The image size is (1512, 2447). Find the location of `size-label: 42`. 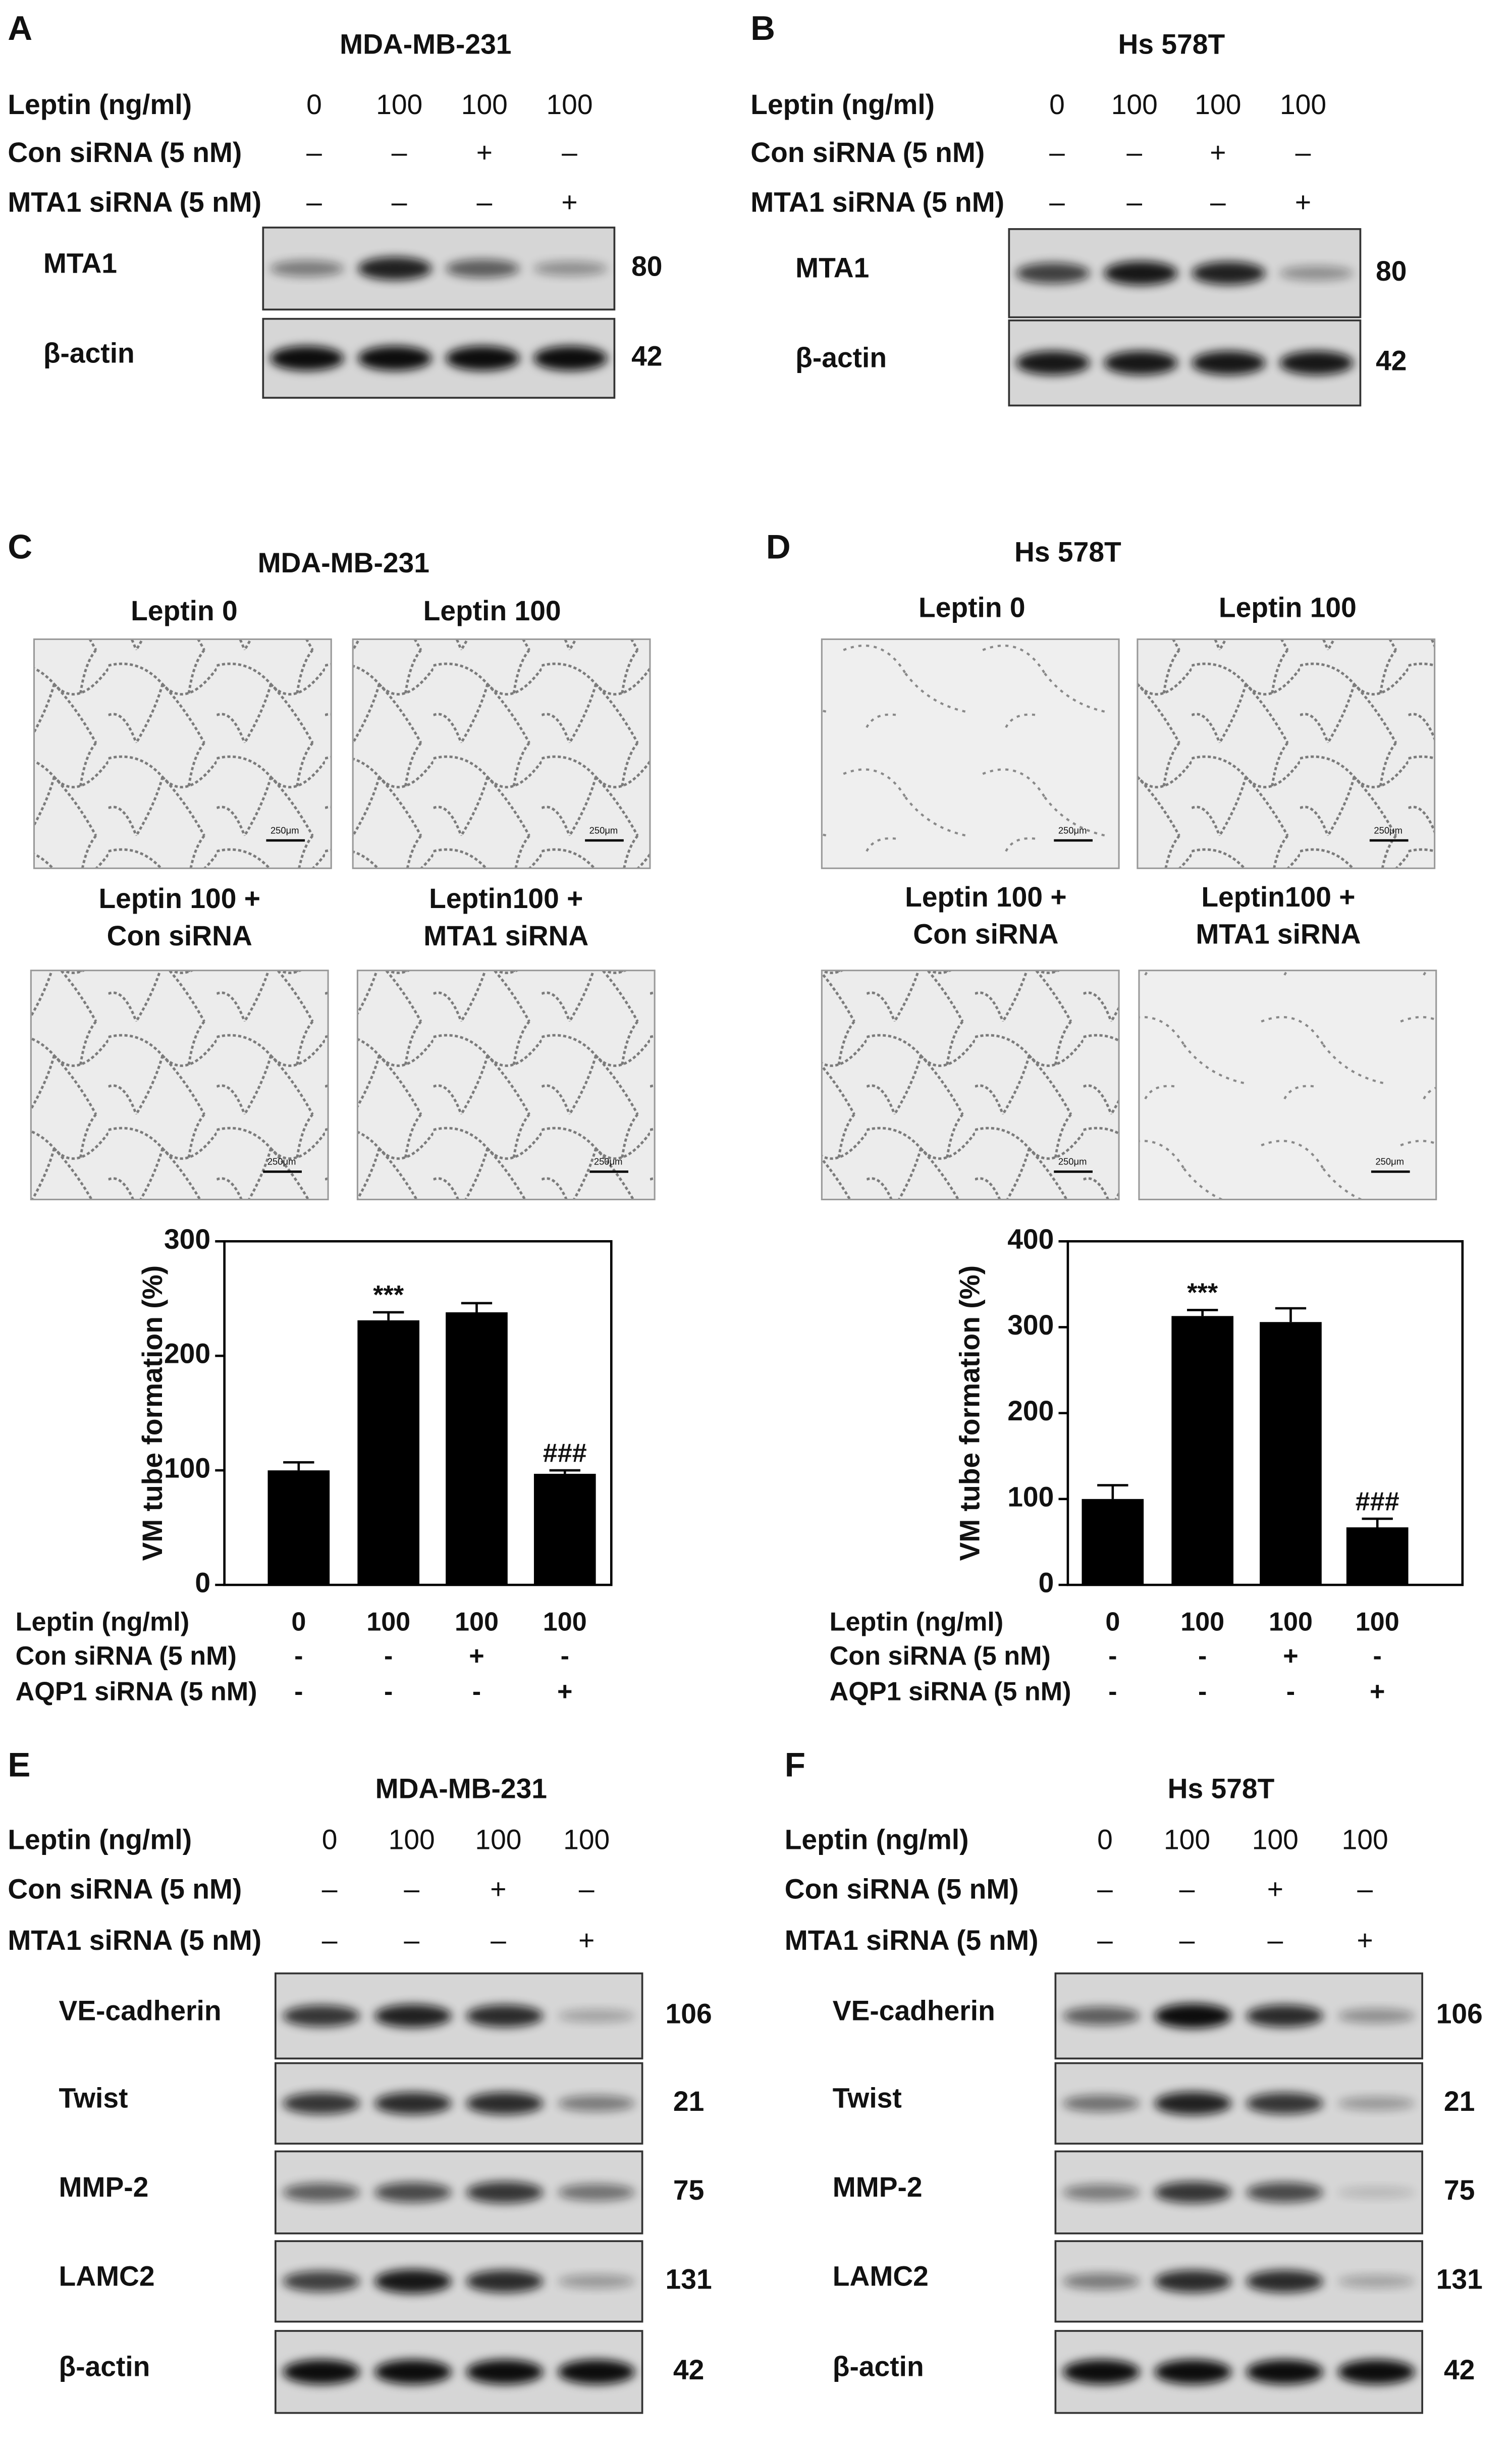

size-label: 42 is located at coordinates (646, 355).